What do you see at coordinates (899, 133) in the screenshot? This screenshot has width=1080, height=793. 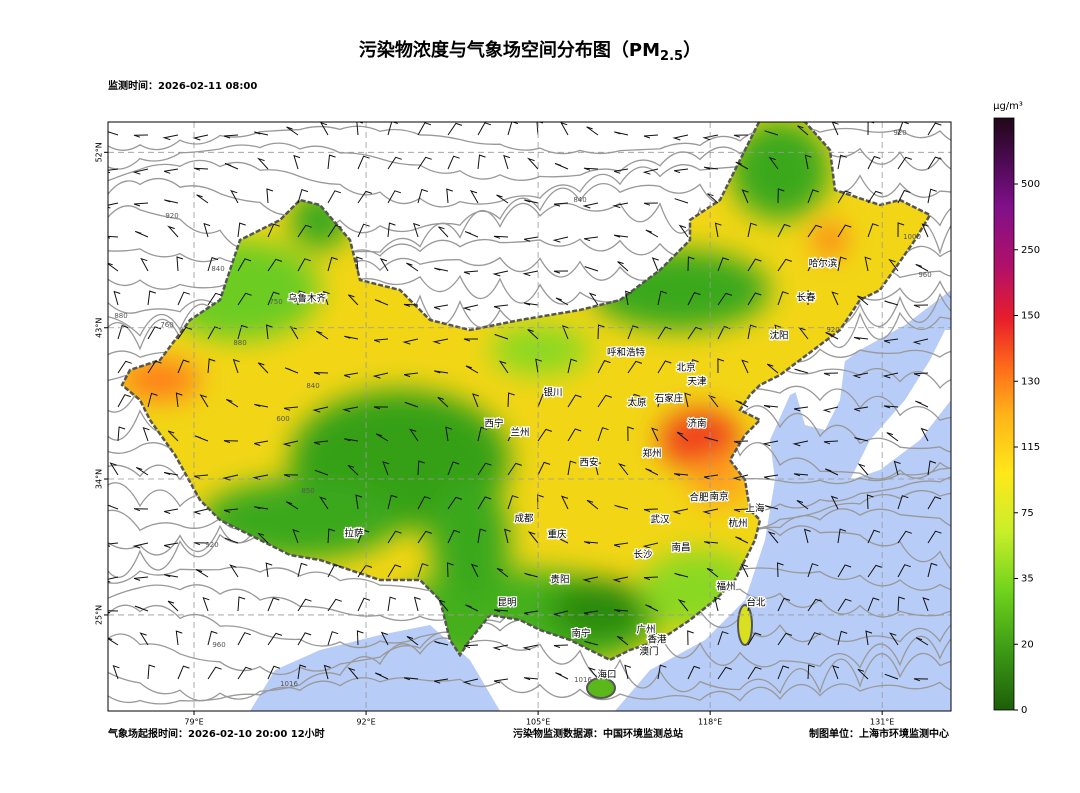 I see `contour-label: 920` at bounding box center [899, 133].